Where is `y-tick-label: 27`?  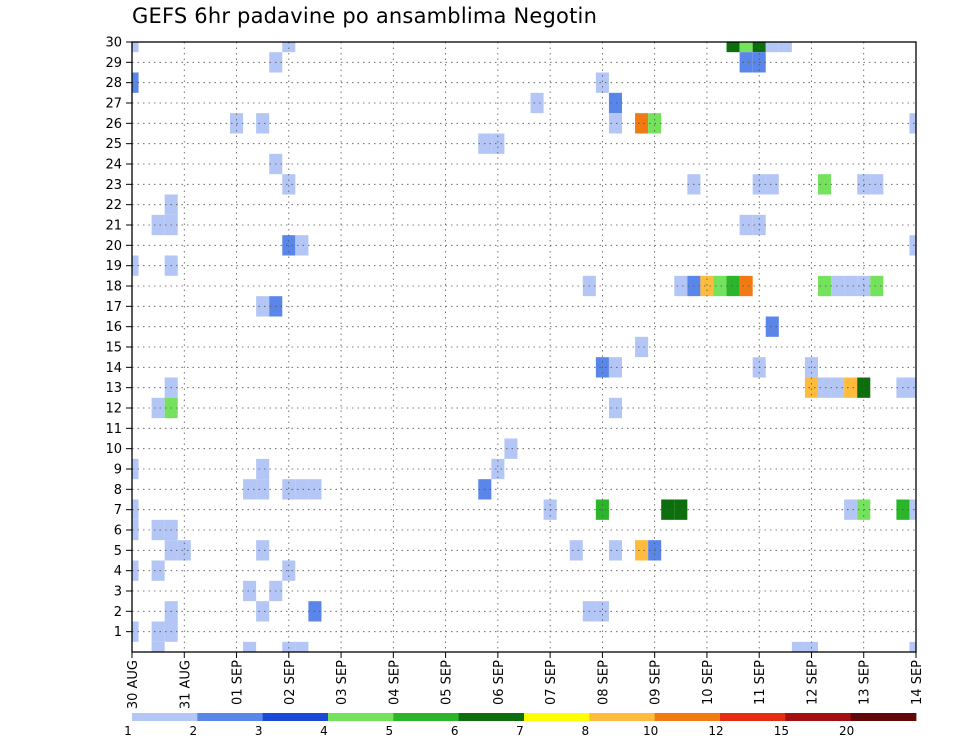 y-tick-label: 27 is located at coordinates (113, 104).